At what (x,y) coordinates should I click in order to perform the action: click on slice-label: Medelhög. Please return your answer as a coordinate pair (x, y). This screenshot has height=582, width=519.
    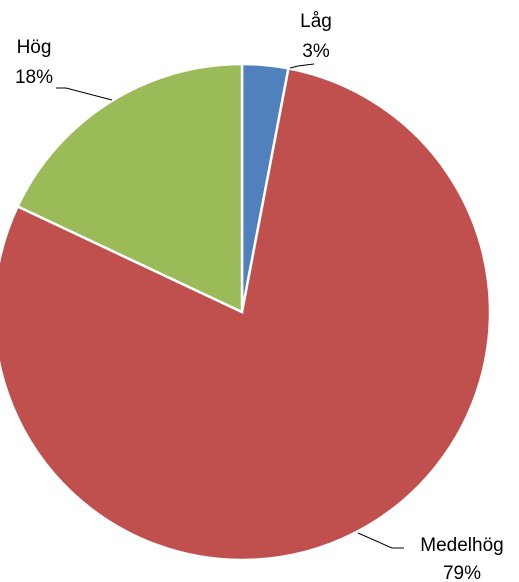
    Looking at the image, I should click on (461, 545).